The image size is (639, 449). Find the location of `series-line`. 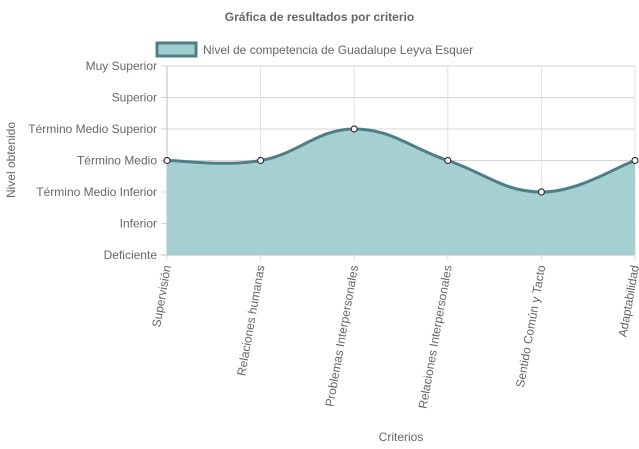

series-line is located at coordinates (401, 160).